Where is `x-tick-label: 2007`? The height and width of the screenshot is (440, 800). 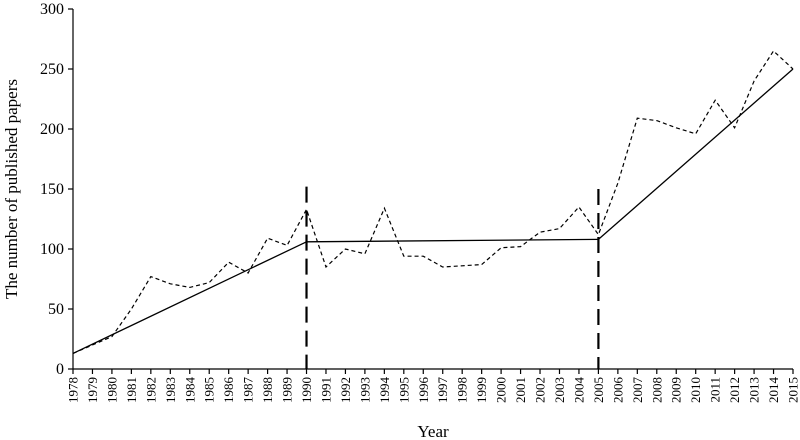
x-tick-label: 2007 is located at coordinates (637, 390).